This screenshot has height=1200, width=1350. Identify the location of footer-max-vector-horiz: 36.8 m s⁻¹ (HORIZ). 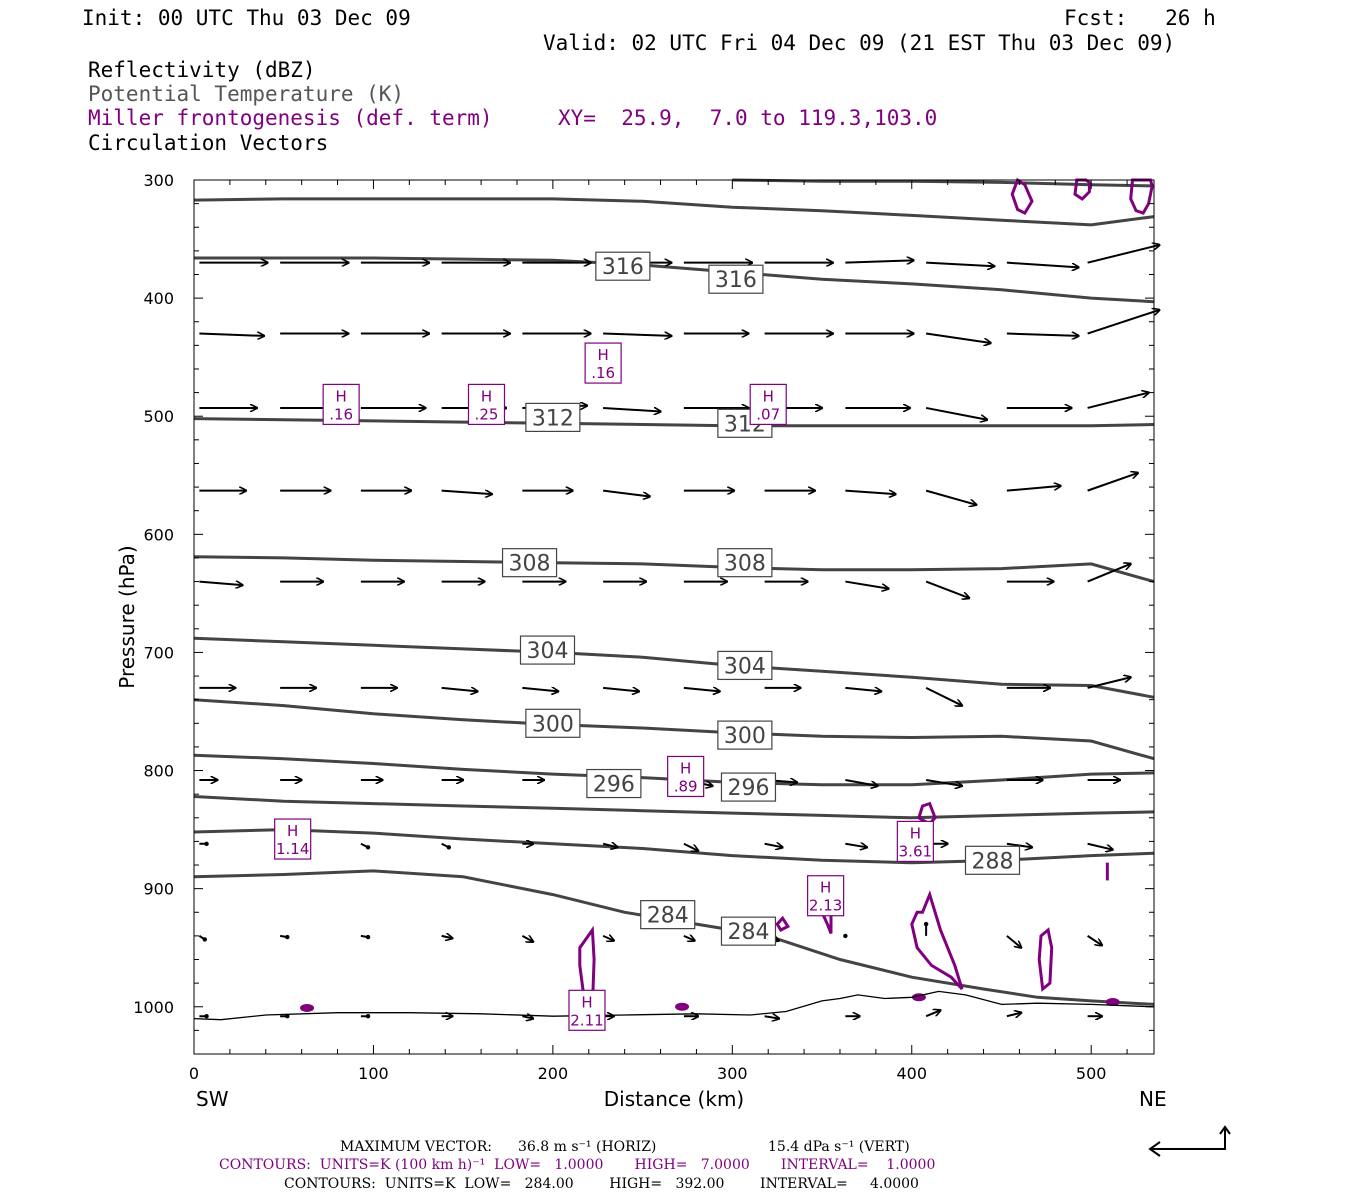
(587, 1147).